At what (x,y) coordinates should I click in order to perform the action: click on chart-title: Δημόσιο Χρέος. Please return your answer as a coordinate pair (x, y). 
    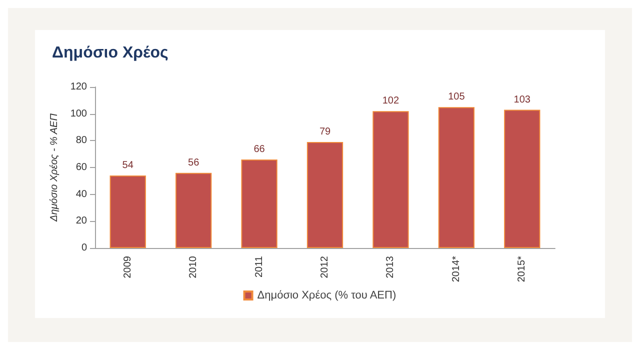
    Looking at the image, I should click on (110, 53).